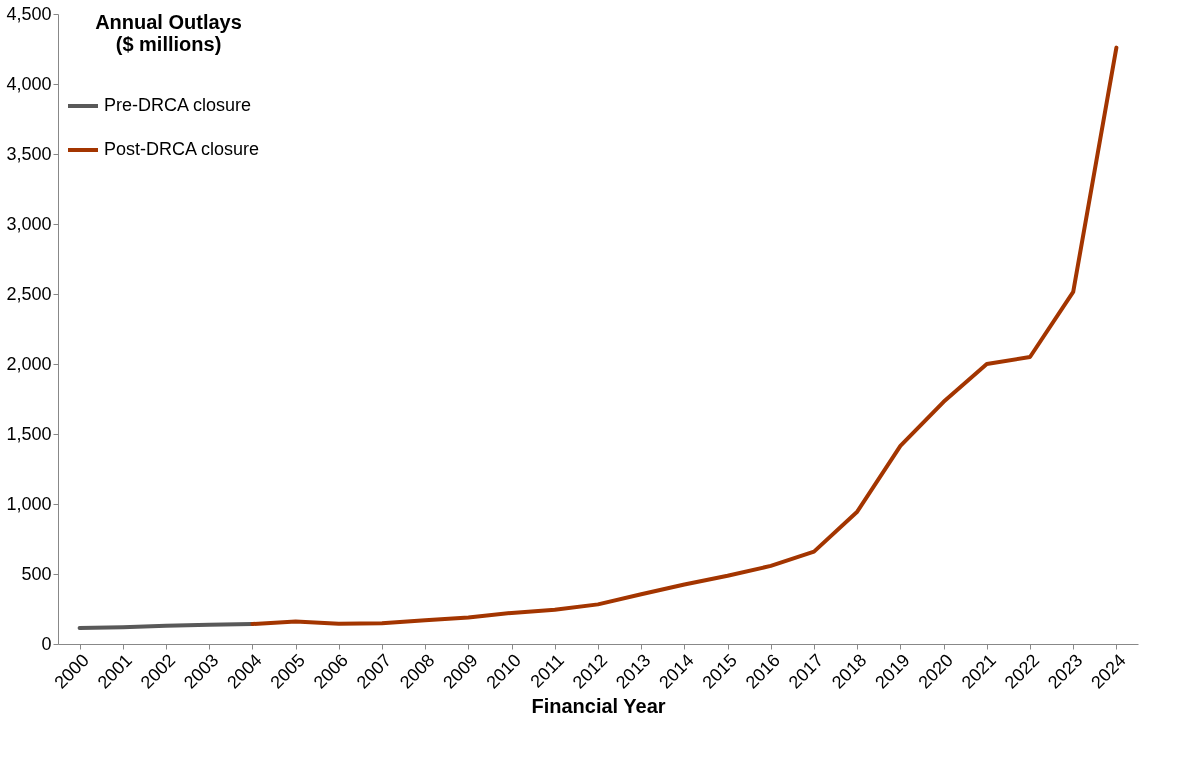 This screenshot has height=765, width=1185. Describe the element at coordinates (598, 705) in the screenshot. I see `x-axis-title: Financial Year` at that location.